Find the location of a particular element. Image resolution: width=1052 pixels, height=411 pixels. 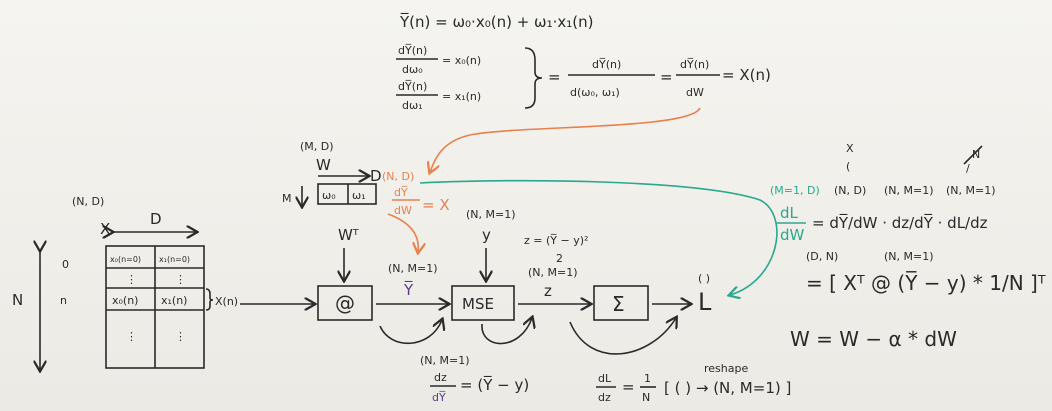

sum-node is located at coordinates (621, 303).